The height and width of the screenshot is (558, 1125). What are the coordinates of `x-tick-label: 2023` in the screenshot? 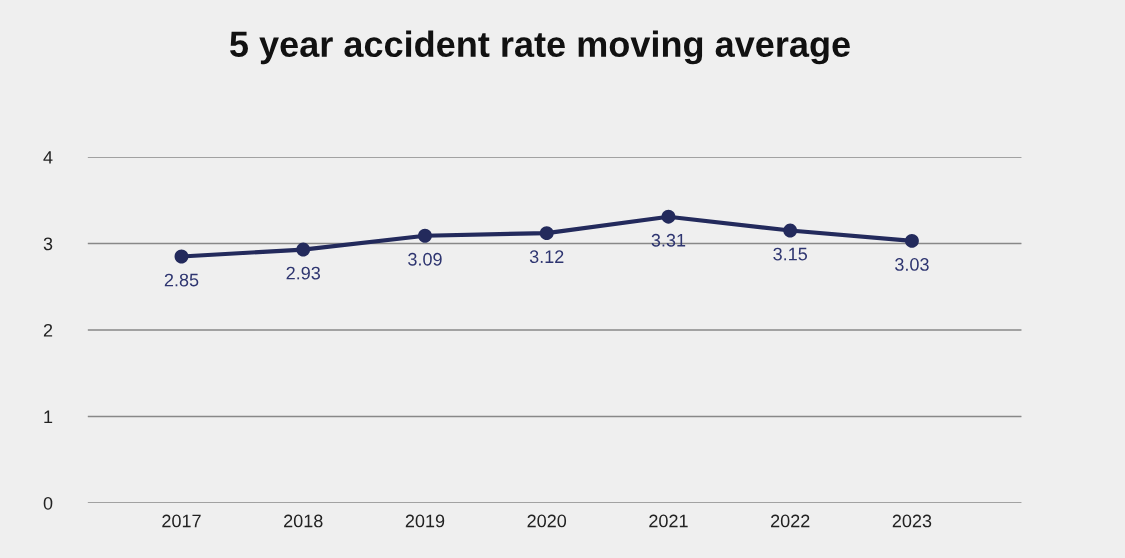 It's located at (912, 521).